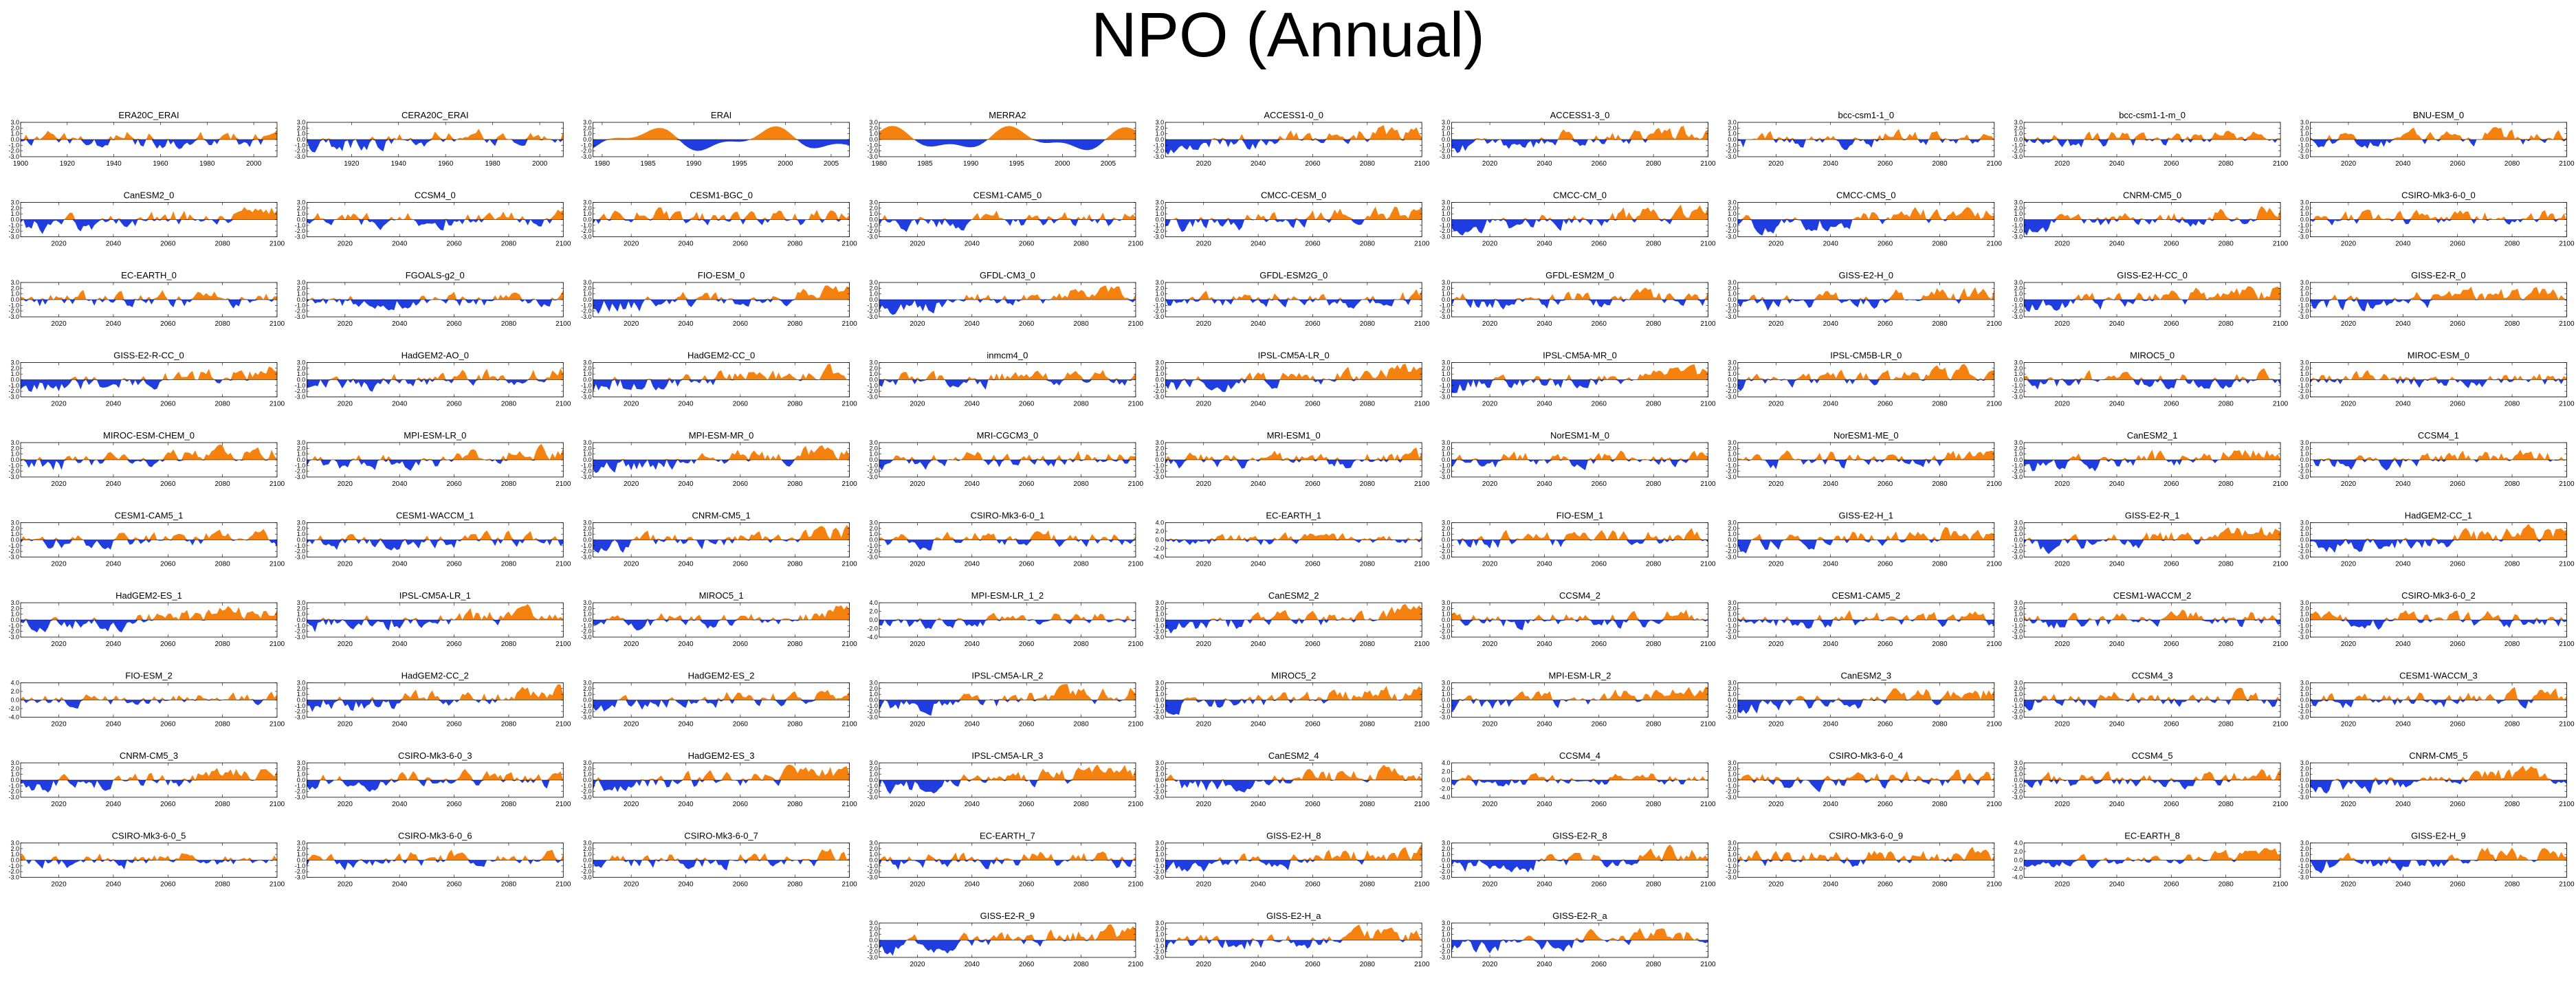 The image size is (2576, 989). What do you see at coordinates (1293, 595) in the screenshot?
I see `panel-title: CanESM2_2` at bounding box center [1293, 595].